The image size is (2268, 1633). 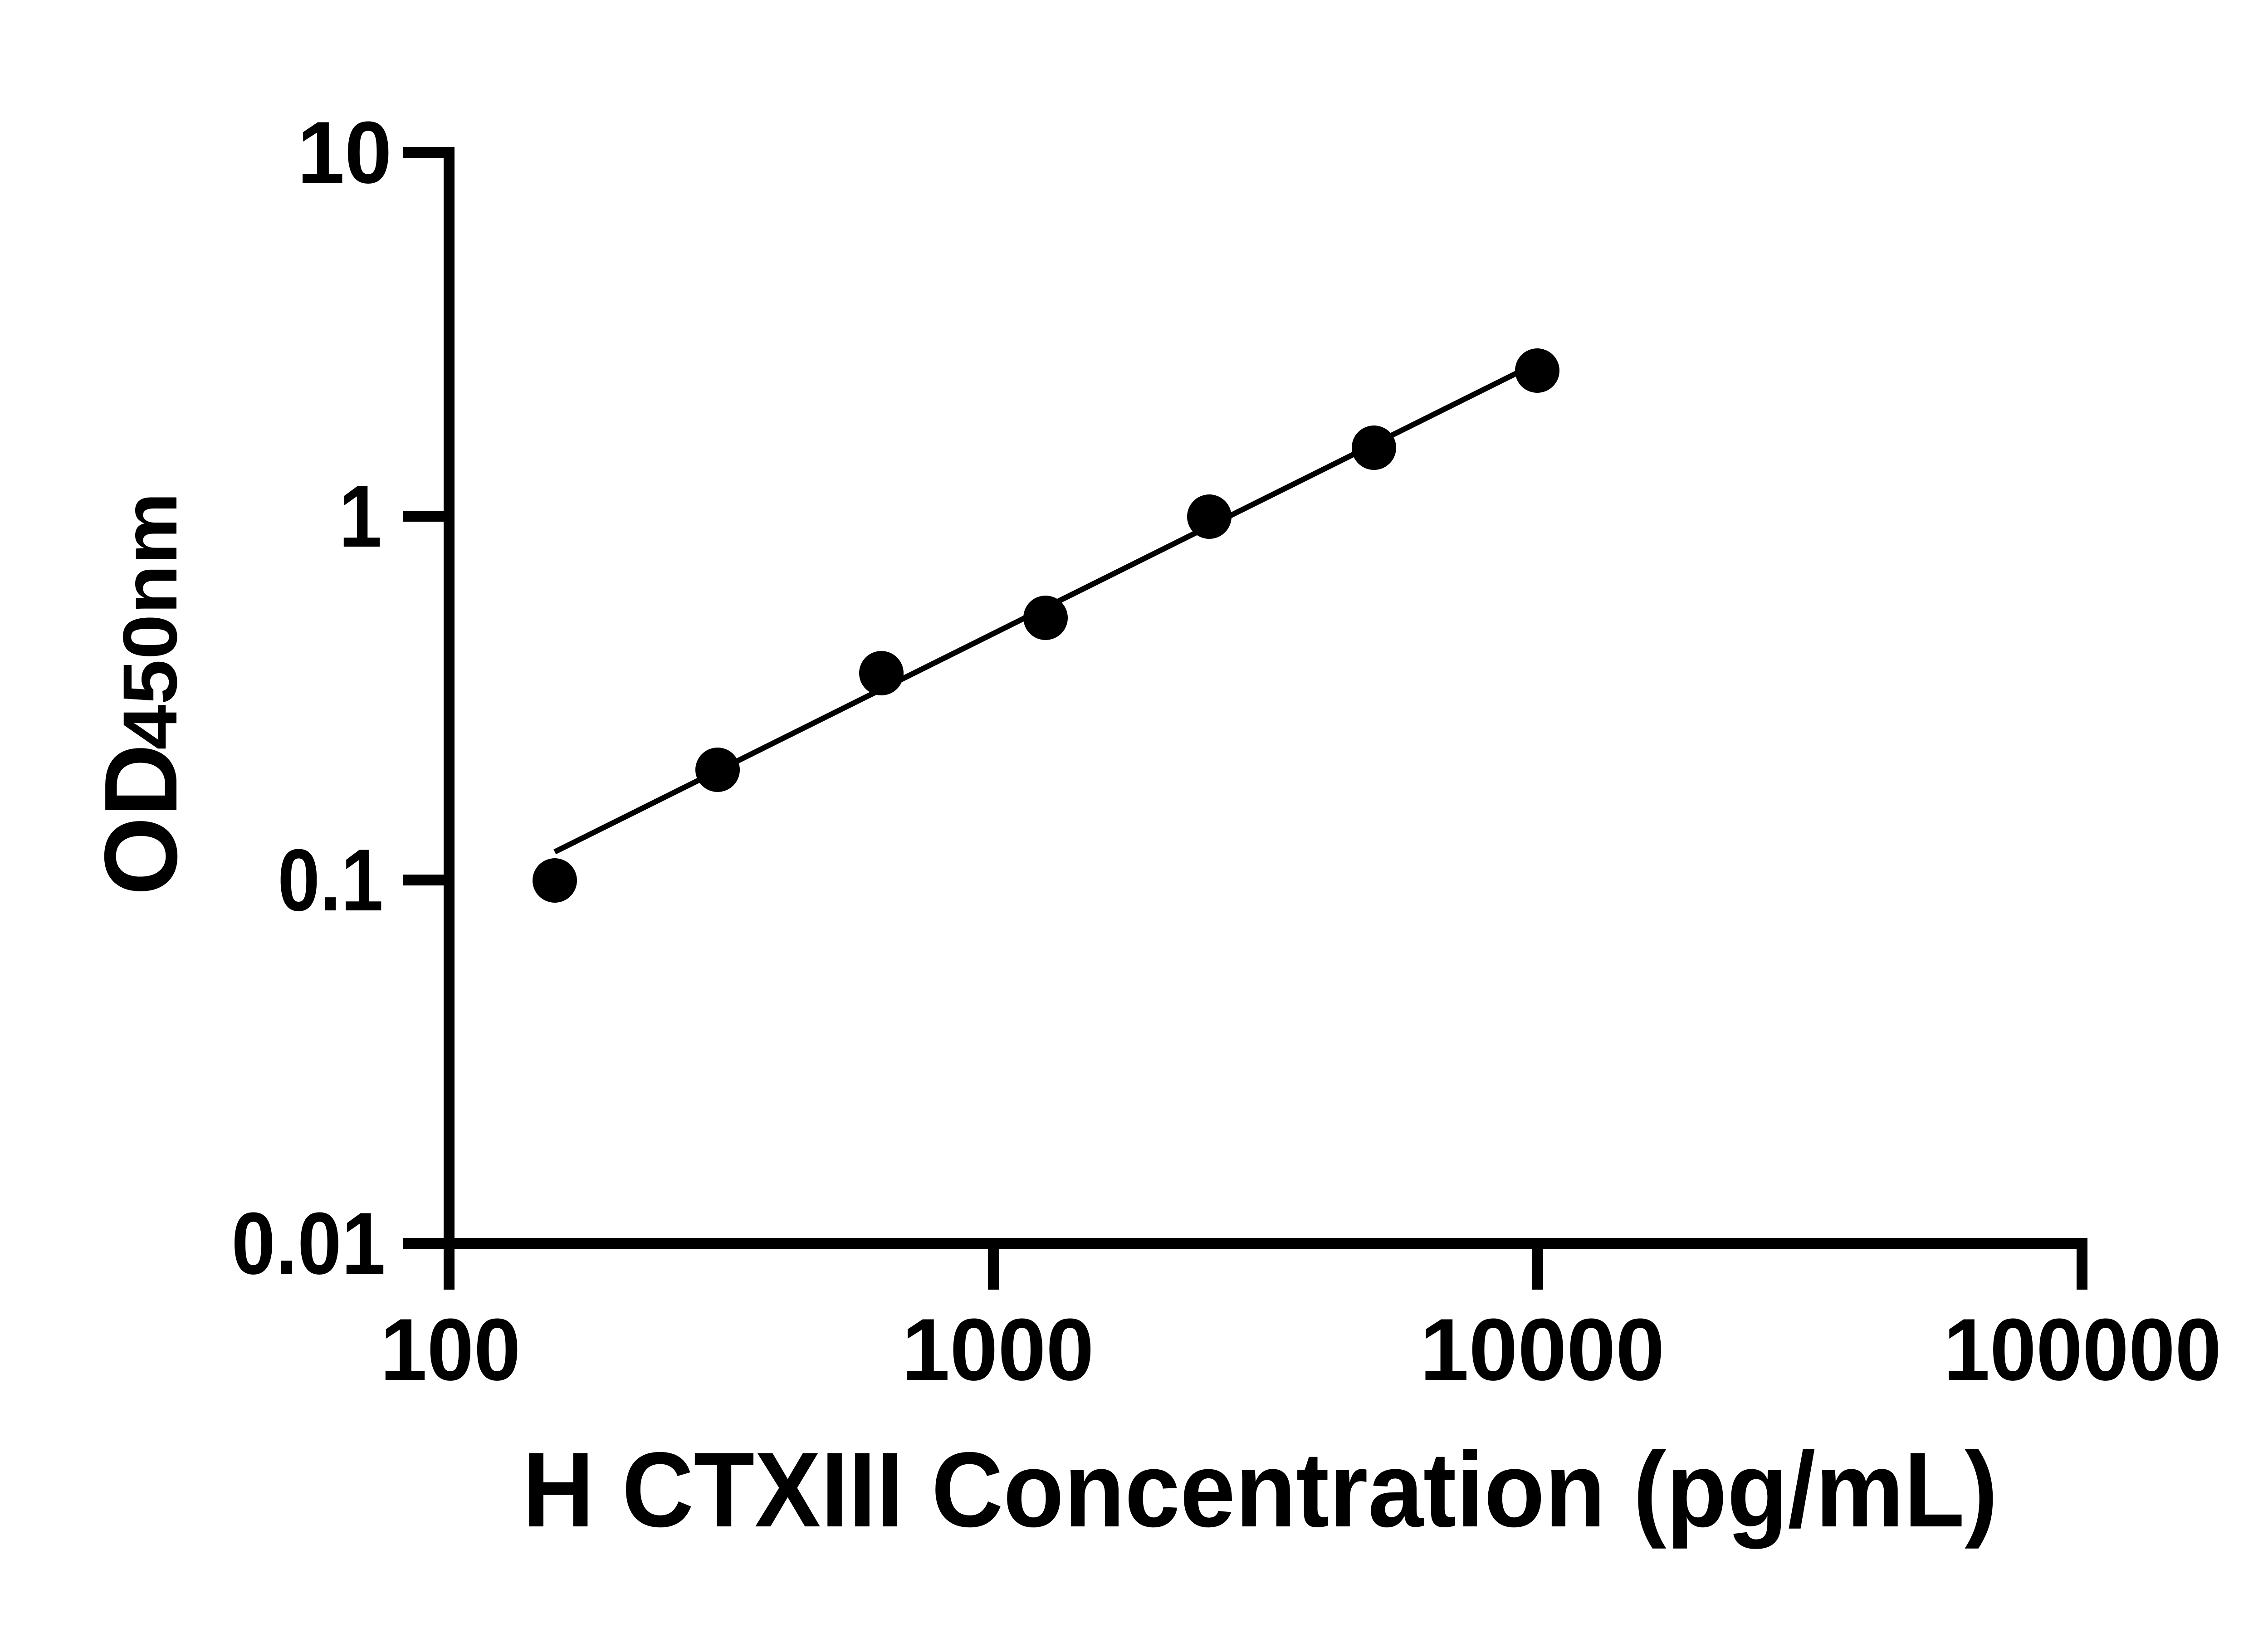 What do you see at coordinates (309, 1244) in the screenshot?
I see `svg-text: 0.01` at bounding box center [309, 1244].